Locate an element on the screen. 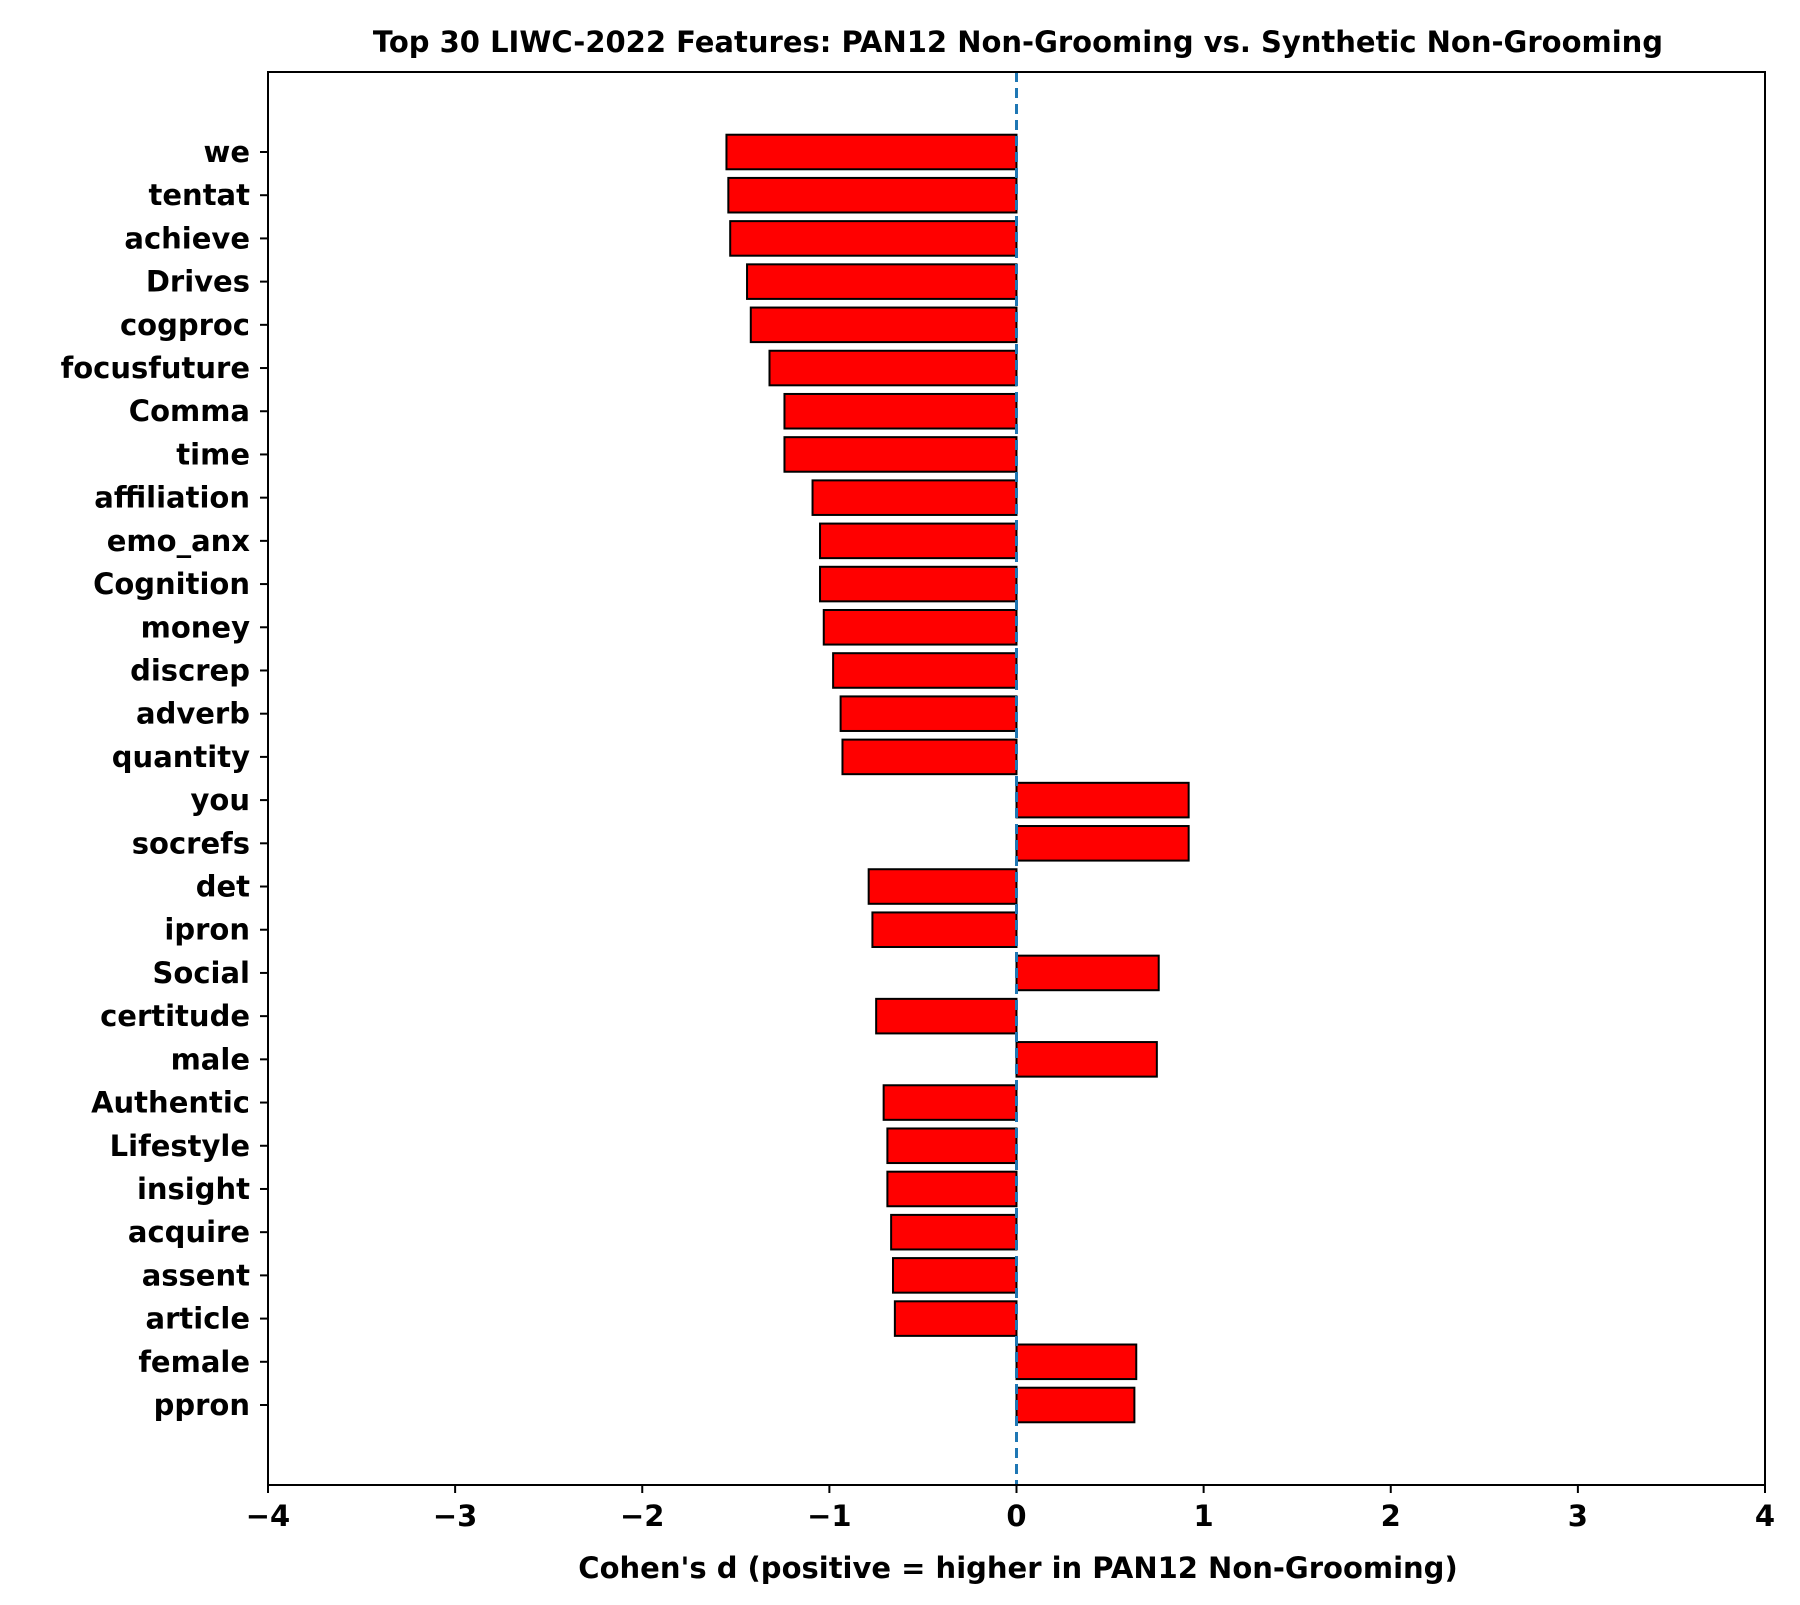 The width and height of the screenshot is (1800, 1605). y-tick-label-emo_anx: emo_anx is located at coordinates (179, 541).